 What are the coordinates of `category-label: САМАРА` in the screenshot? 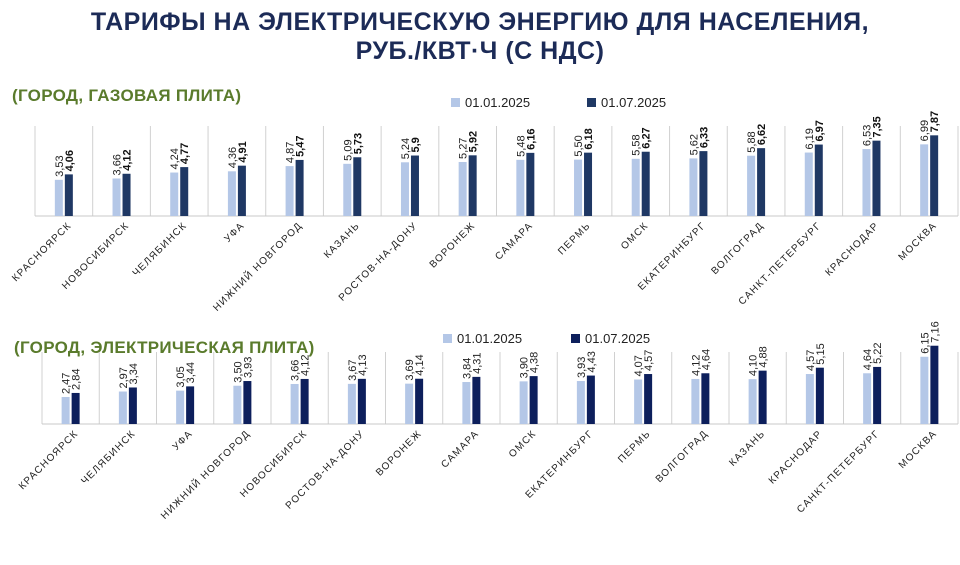 It's located at (514, 241).